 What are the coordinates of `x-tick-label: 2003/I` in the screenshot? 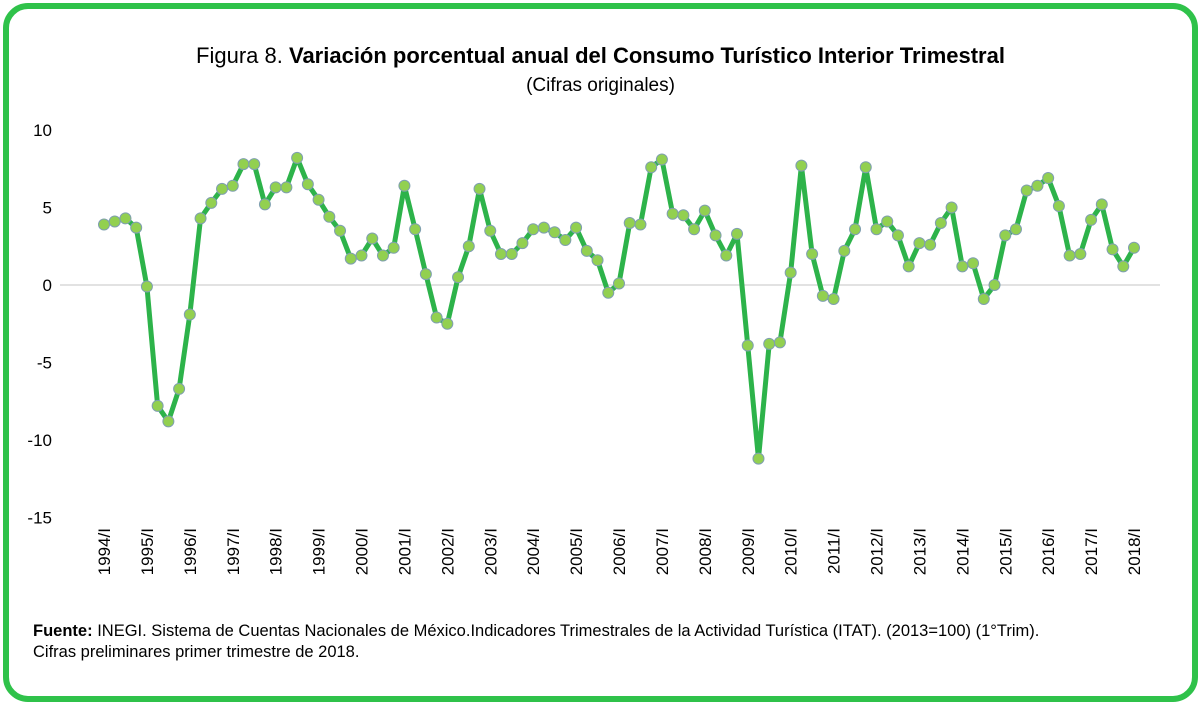 It's located at (490, 551).